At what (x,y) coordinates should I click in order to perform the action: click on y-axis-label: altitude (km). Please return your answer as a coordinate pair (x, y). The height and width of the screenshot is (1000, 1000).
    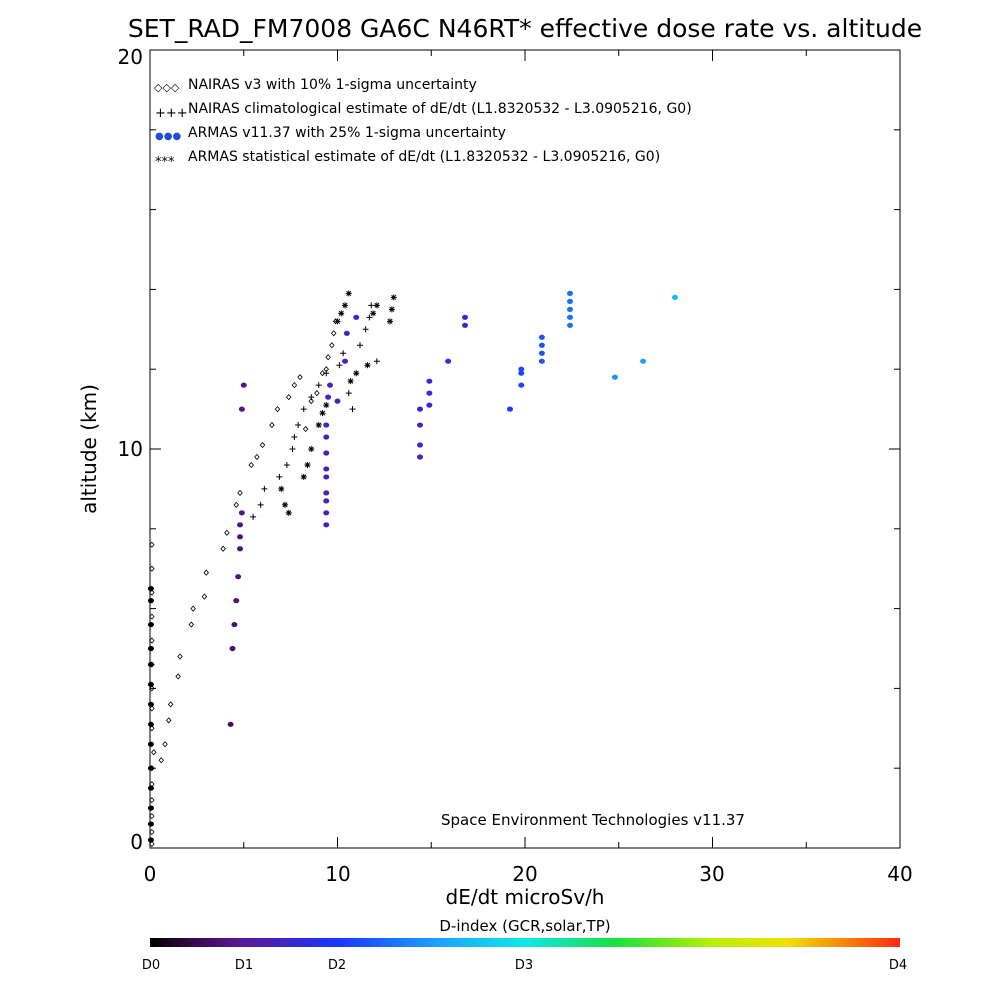
    Looking at the image, I should click on (89, 449).